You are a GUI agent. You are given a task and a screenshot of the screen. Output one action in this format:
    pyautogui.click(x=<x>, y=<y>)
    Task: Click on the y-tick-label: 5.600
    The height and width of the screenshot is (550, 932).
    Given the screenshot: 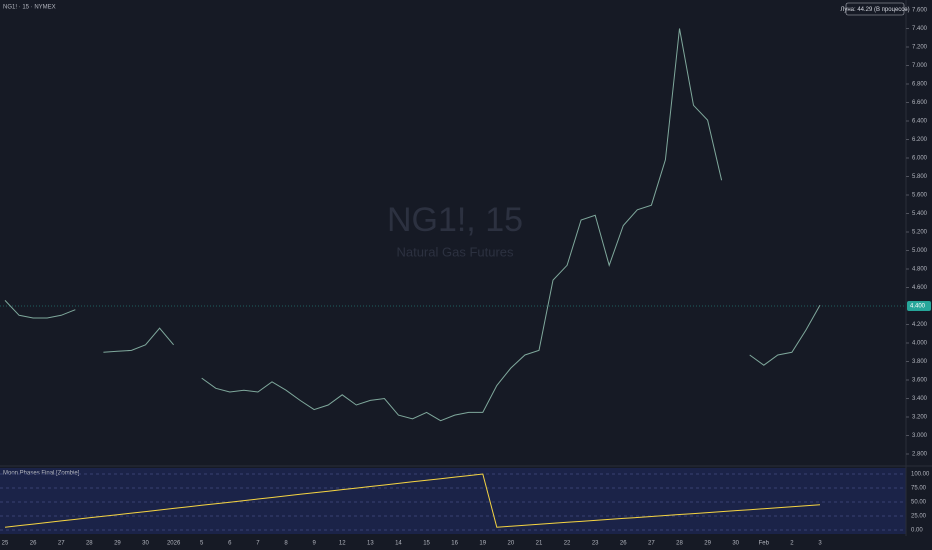 What is the action you would take?
    pyautogui.click(x=920, y=196)
    